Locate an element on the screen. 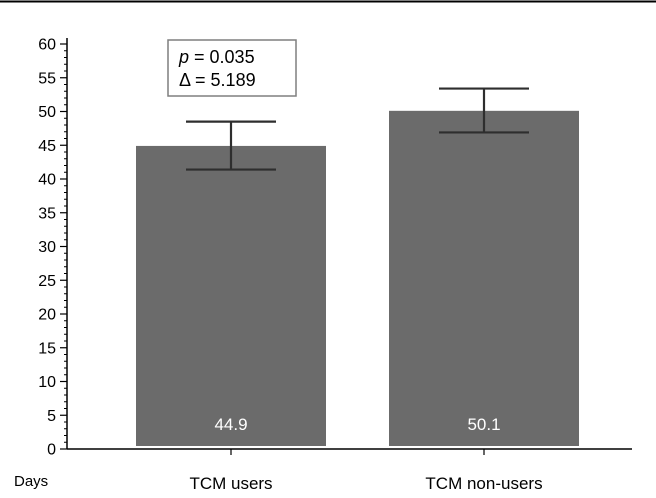 The image size is (656, 498). y-tick-label: 40 is located at coordinates (47, 180).